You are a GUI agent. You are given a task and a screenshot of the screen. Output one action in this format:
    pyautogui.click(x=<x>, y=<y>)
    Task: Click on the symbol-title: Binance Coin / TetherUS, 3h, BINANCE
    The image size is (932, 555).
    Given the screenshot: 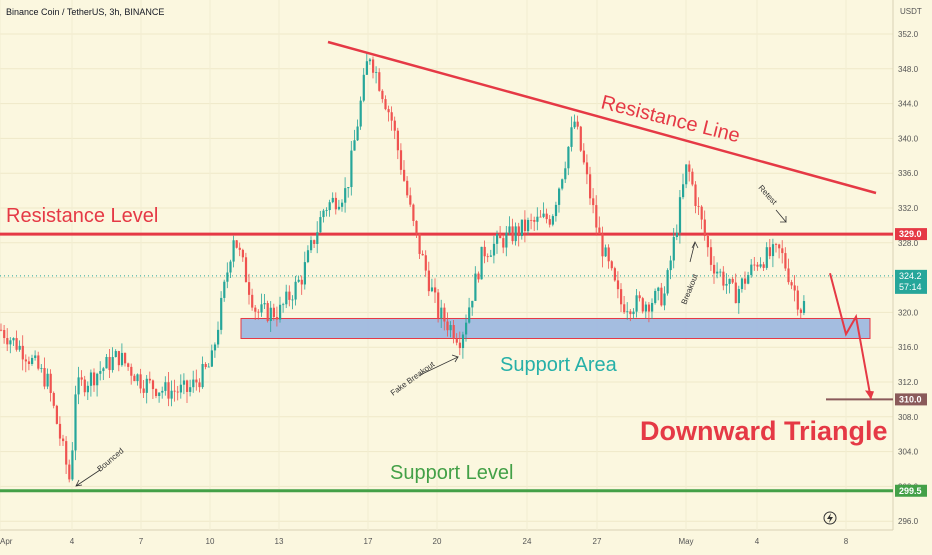 What is the action you would take?
    pyautogui.click(x=85, y=12)
    